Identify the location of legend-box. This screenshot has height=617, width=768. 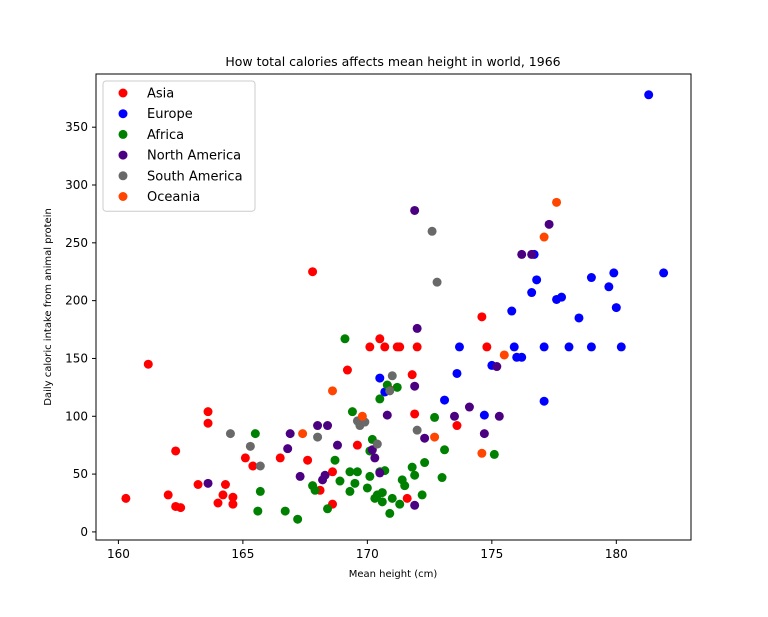
(179, 146).